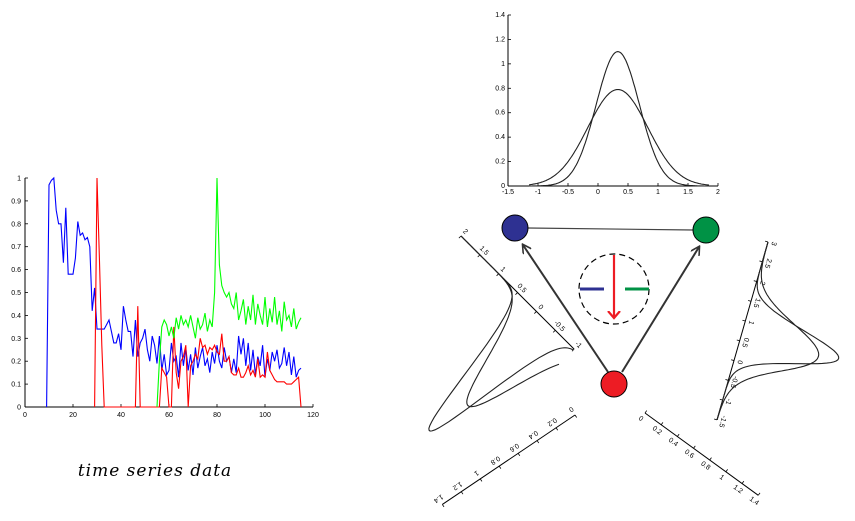 This screenshot has width=855, height=521. Describe the element at coordinates (515, 228) in the screenshot. I see `blue-node` at that location.